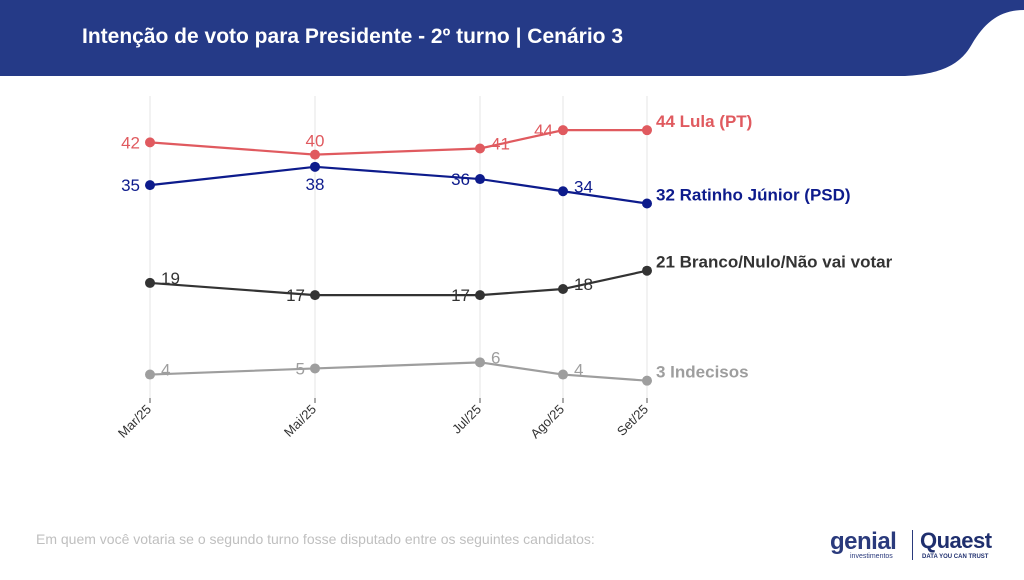 The height and width of the screenshot is (580, 1024). What do you see at coordinates (315, 184) in the screenshot?
I see `data-label-ratinho-1: 38` at bounding box center [315, 184].